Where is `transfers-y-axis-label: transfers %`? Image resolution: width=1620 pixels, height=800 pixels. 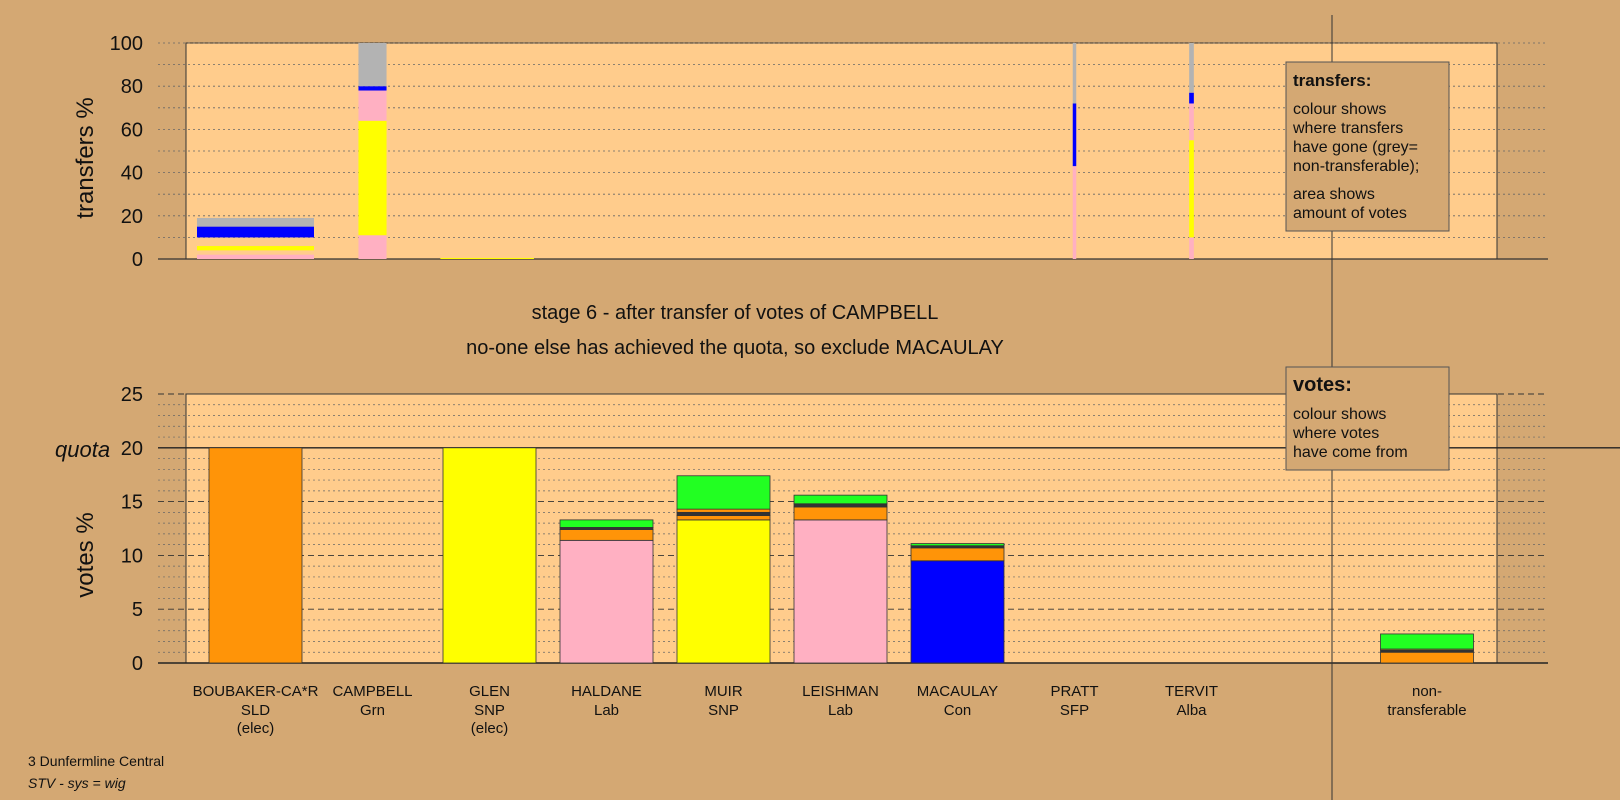 transfers-y-axis-label: transfers % is located at coordinates (85, 157).